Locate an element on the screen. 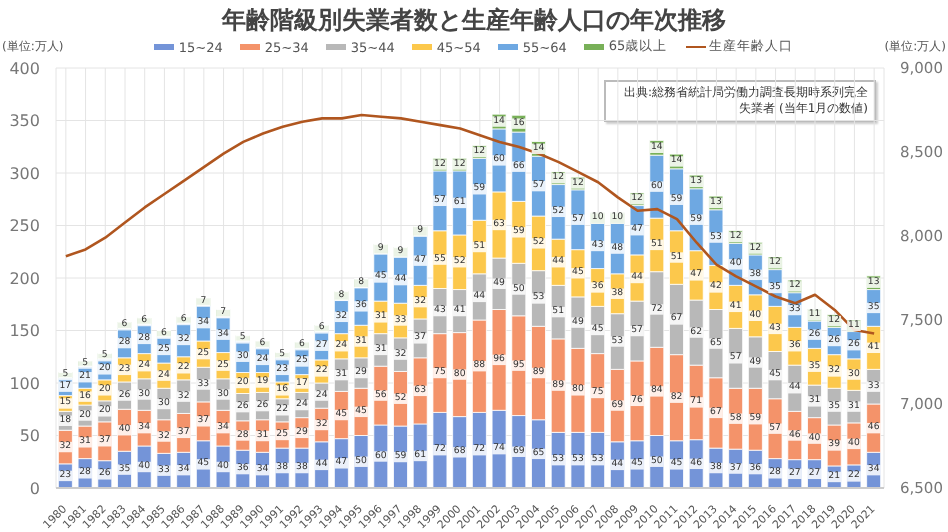 This screenshot has height=532, width=948. y-tick-label: 300 is located at coordinates (24, 173).